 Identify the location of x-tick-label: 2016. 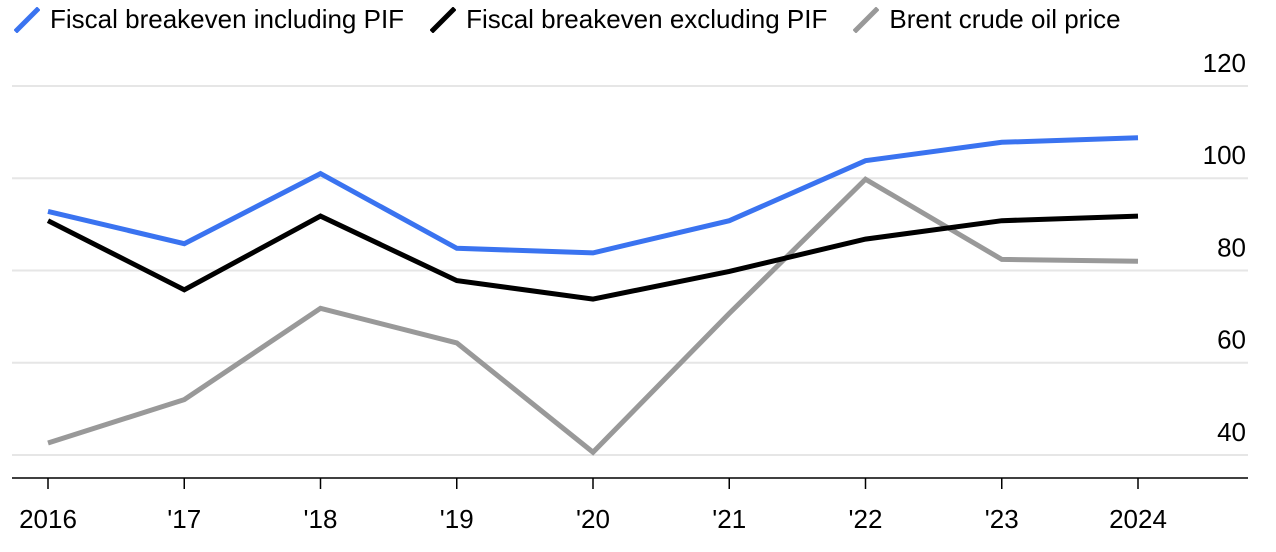
(48, 519).